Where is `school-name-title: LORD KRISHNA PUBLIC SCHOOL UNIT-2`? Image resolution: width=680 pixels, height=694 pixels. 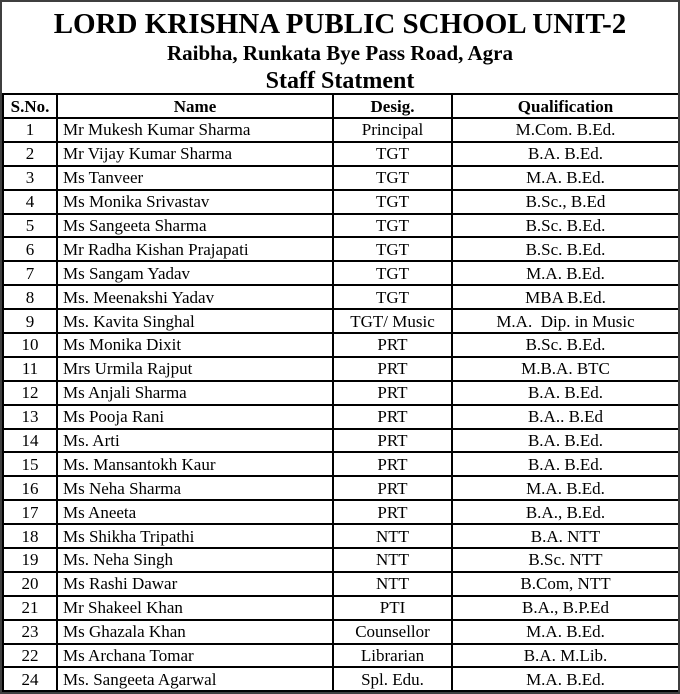
school-name-title: LORD KRISHNA PUBLIC SCHOOL UNIT-2 is located at coordinates (340, 24).